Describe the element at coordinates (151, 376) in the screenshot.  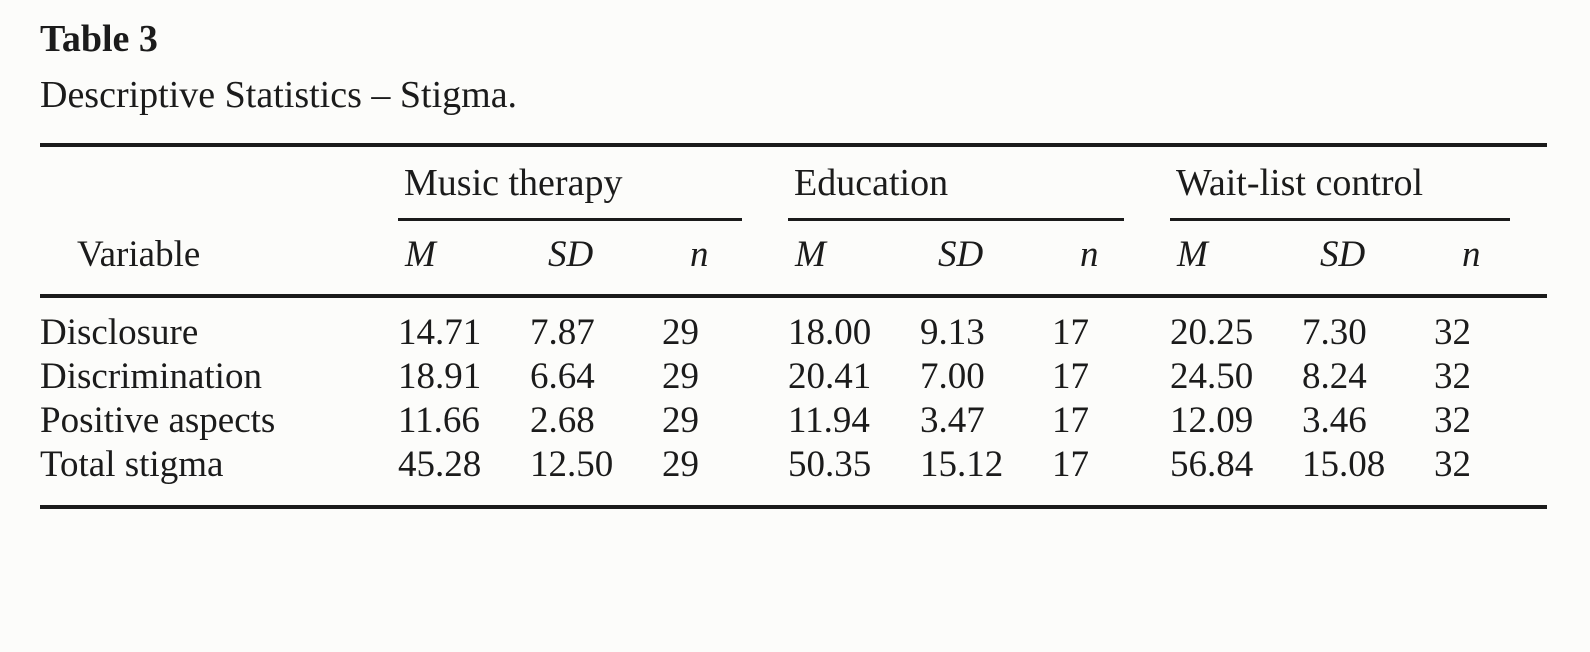
I see `variable-cell: Discrimination` at that location.